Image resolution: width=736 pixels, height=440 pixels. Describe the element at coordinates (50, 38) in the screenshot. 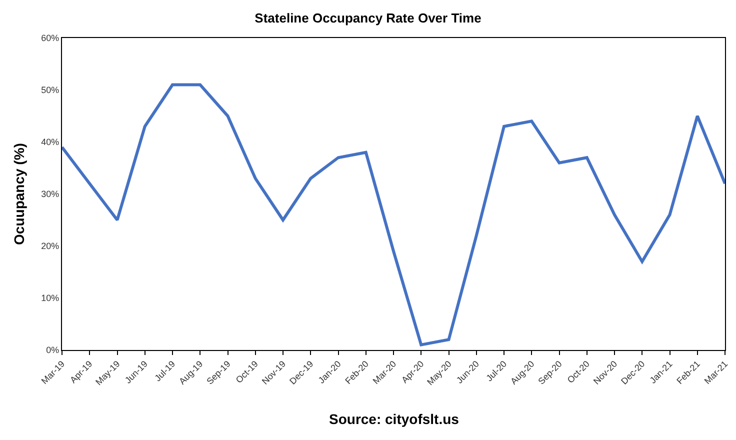

I see `y-tick-label: 60%` at that location.